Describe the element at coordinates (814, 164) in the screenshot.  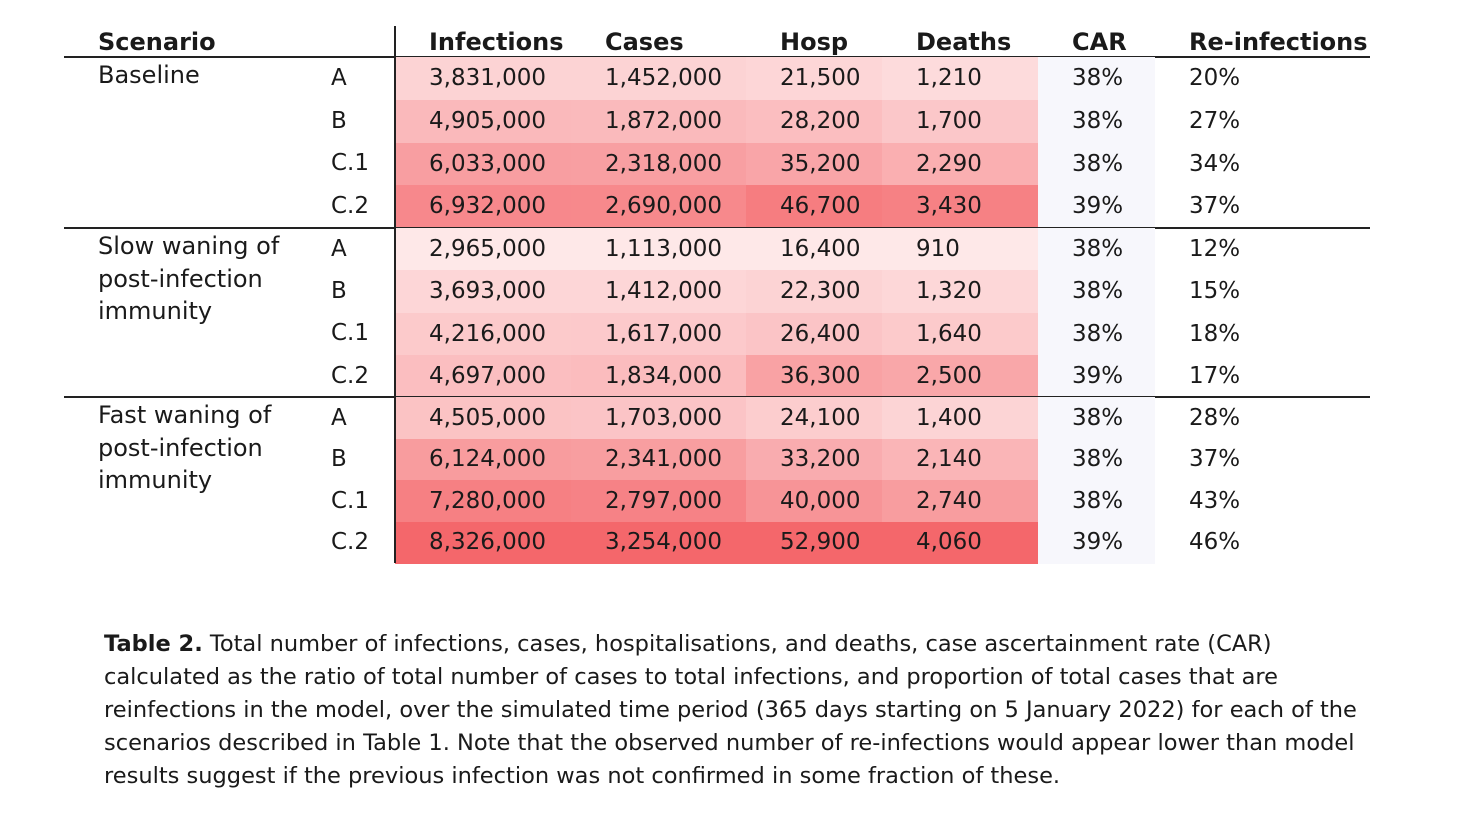
I see `hosp-cell: 35,200` at that location.